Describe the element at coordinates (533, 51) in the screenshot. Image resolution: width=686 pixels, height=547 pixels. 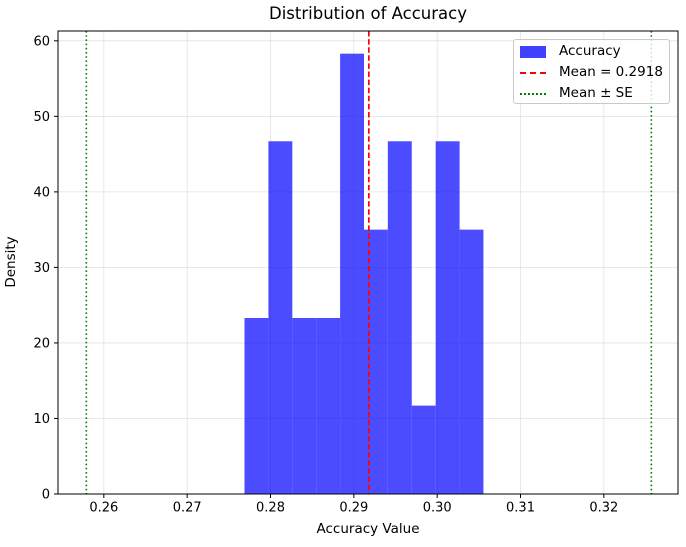
I see `legend-swatch-accuracy-patch` at that location.